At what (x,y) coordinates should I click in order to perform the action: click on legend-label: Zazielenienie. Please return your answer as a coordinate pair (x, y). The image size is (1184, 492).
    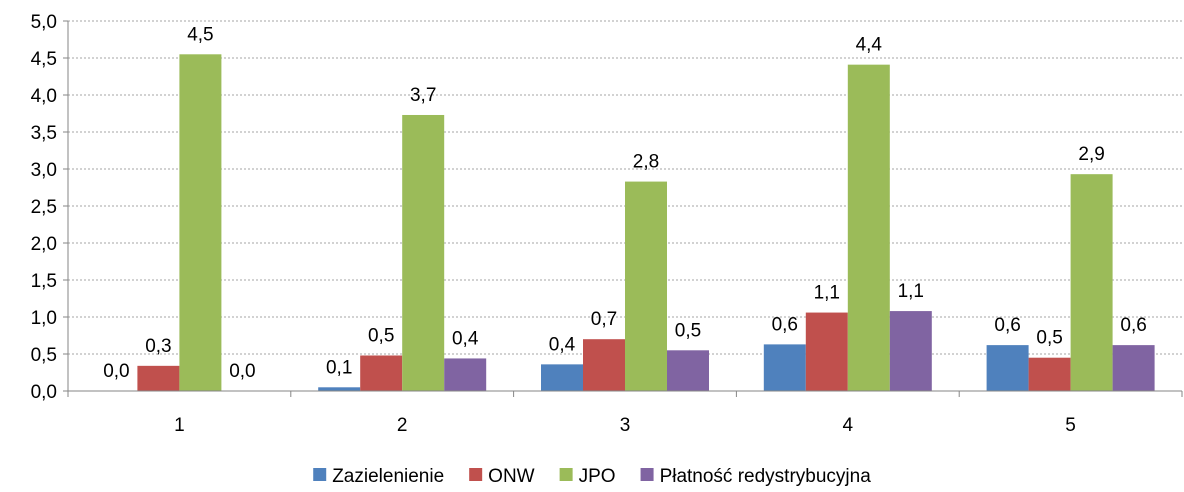
    Looking at the image, I should click on (388, 476).